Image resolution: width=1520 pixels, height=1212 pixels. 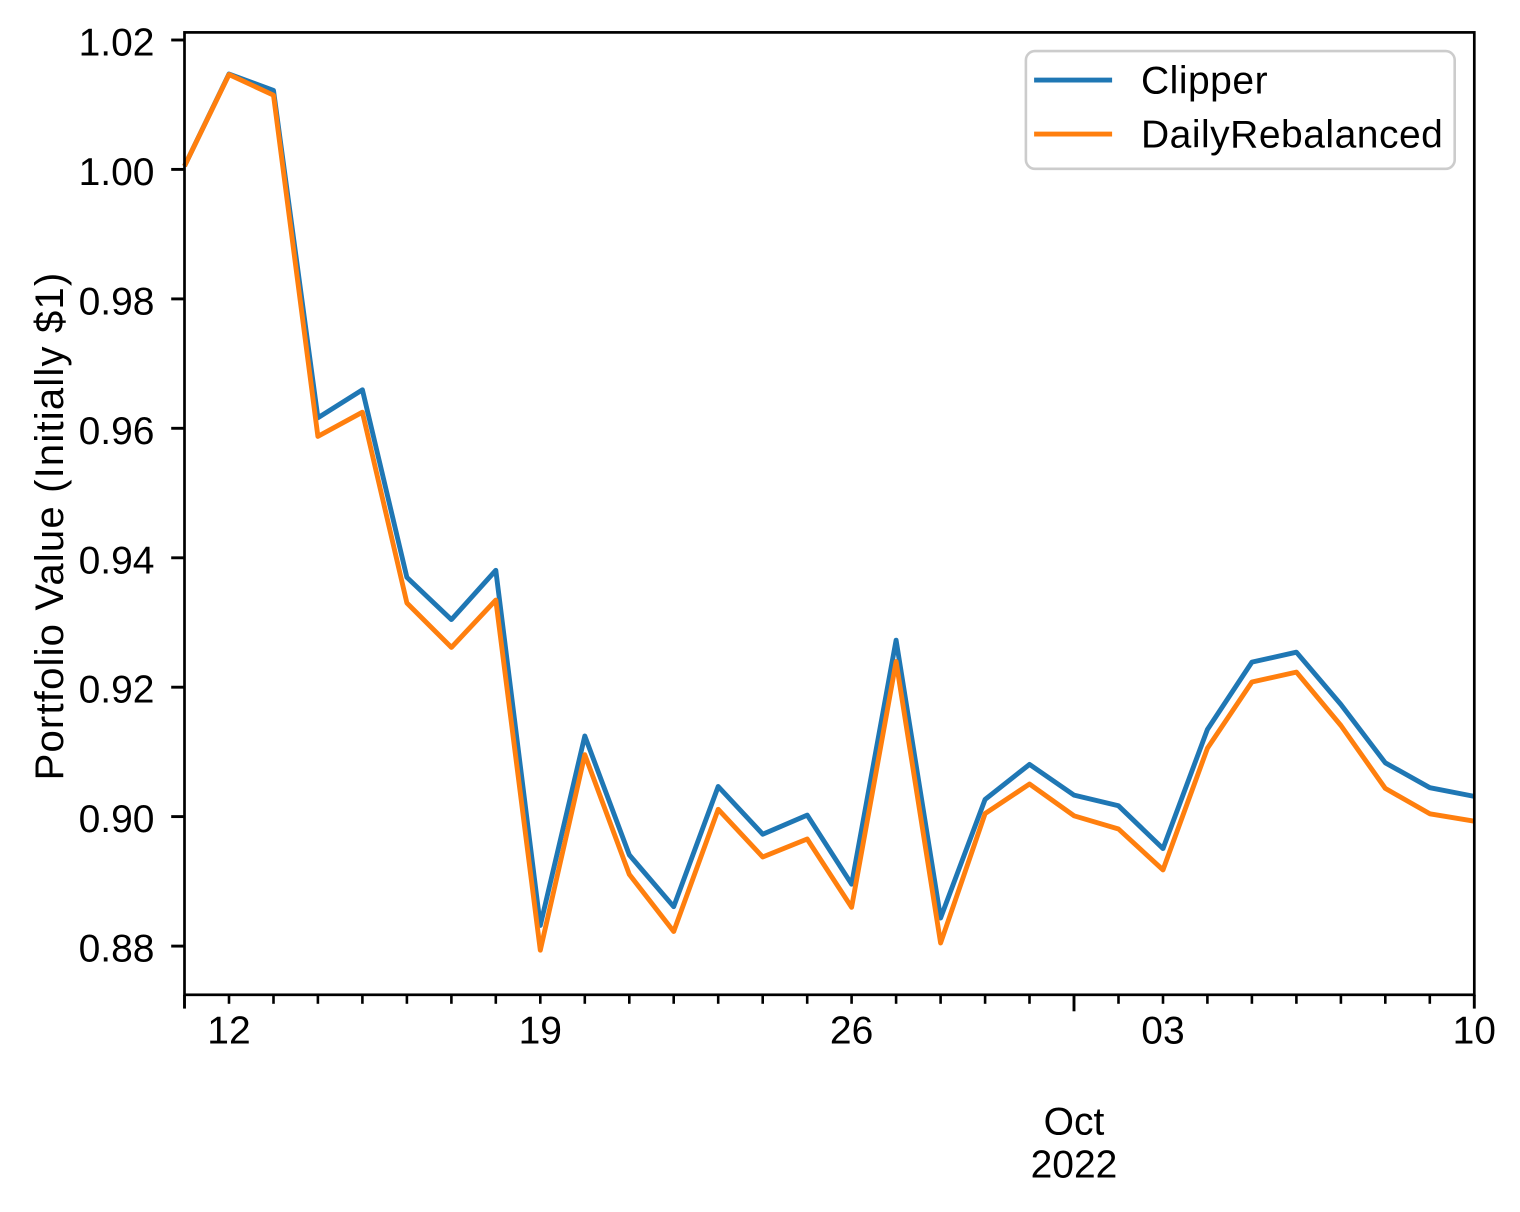 What do you see at coordinates (50, 526) in the screenshot?
I see `svg-text: Portfolio Value (Initially $1)` at bounding box center [50, 526].